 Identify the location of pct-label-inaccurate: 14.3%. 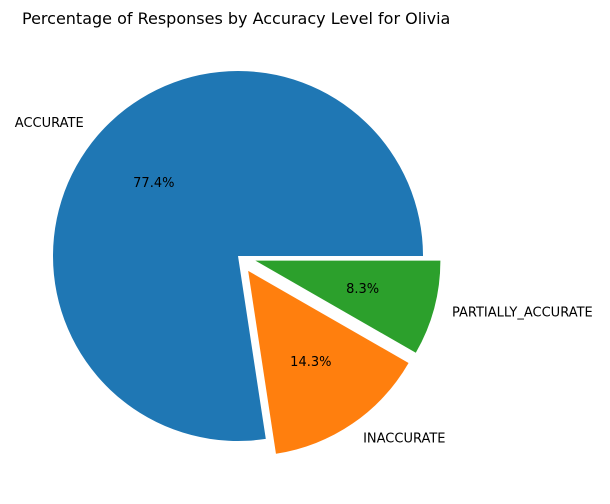
(310, 362).